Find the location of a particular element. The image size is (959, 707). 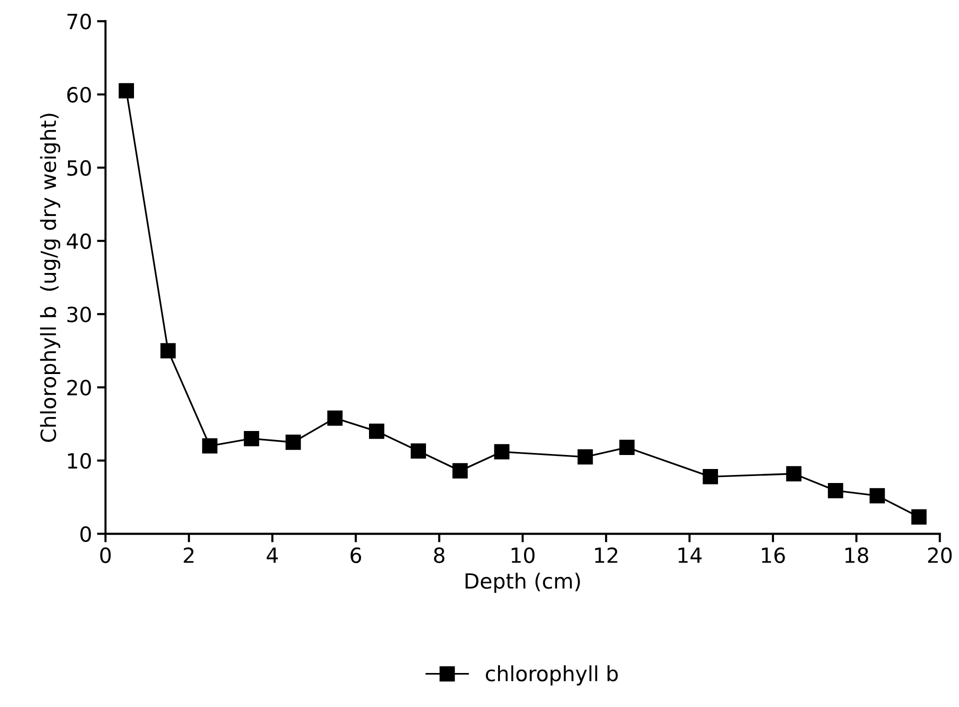

x-tick-label: 12 is located at coordinates (606, 555).